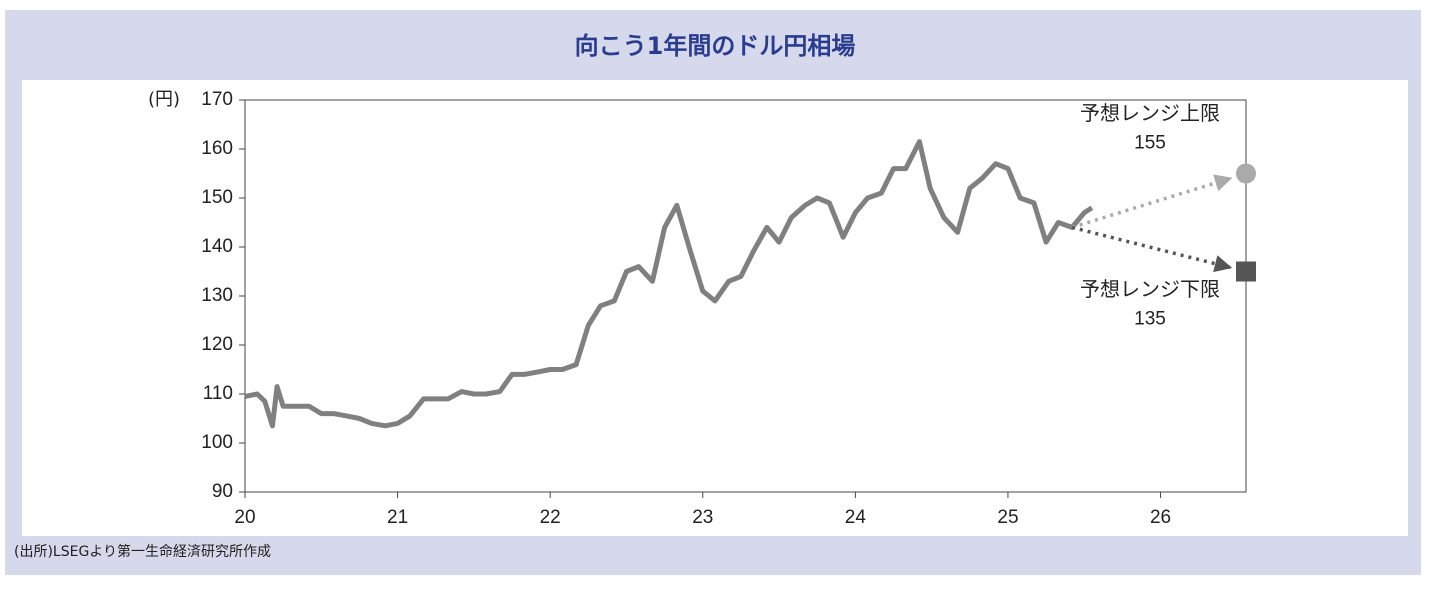  Describe the element at coordinates (217, 197) in the screenshot. I see `y-tick-label: 150` at that location.